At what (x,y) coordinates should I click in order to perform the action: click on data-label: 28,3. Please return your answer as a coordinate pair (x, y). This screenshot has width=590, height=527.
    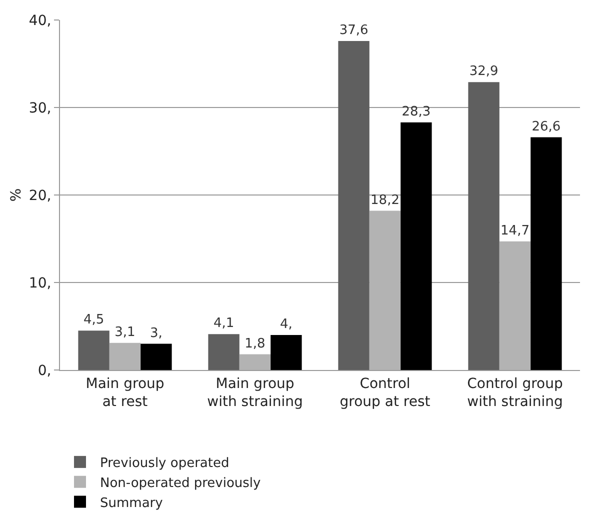
    Looking at the image, I should click on (416, 112).